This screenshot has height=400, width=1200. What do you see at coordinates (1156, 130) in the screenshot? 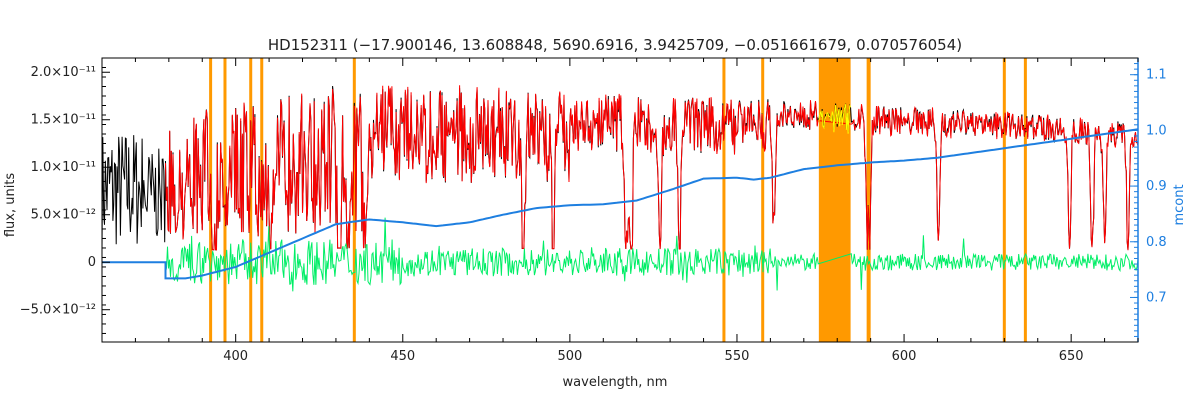
I see `y-right-tick-label-3: 1.0` at bounding box center [1156, 130].